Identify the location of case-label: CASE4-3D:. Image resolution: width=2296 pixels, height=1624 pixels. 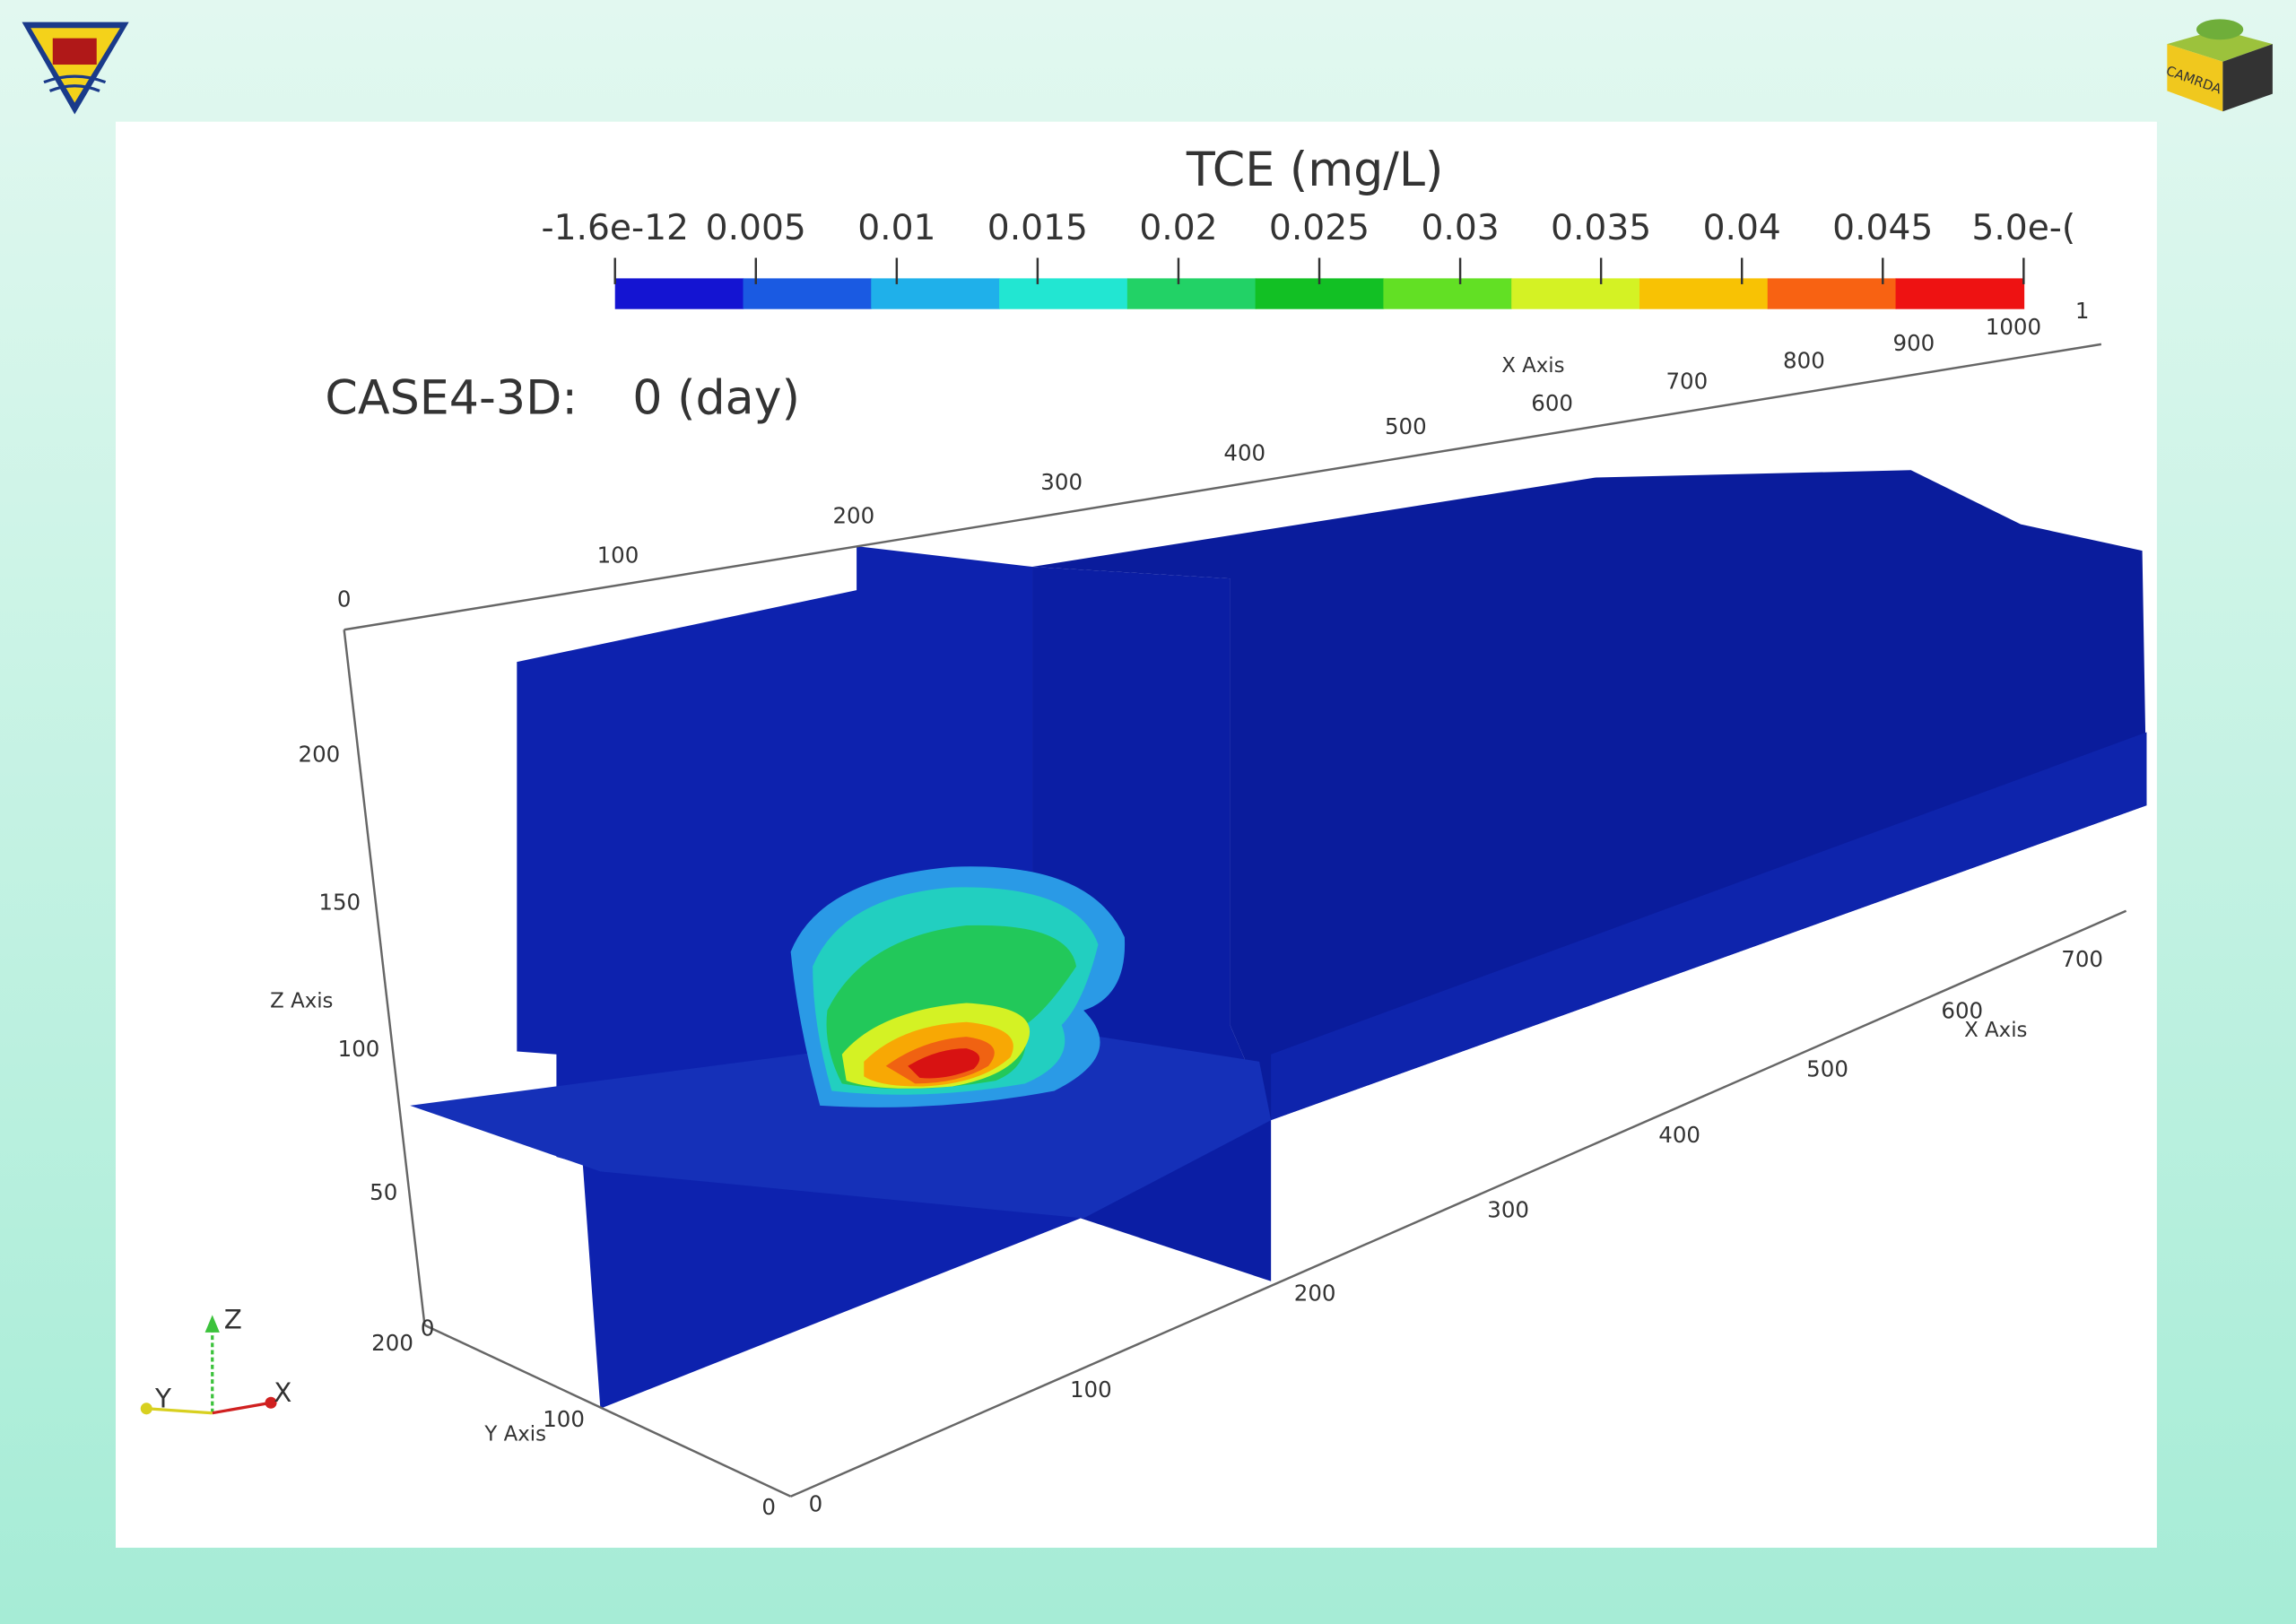
(451, 399).